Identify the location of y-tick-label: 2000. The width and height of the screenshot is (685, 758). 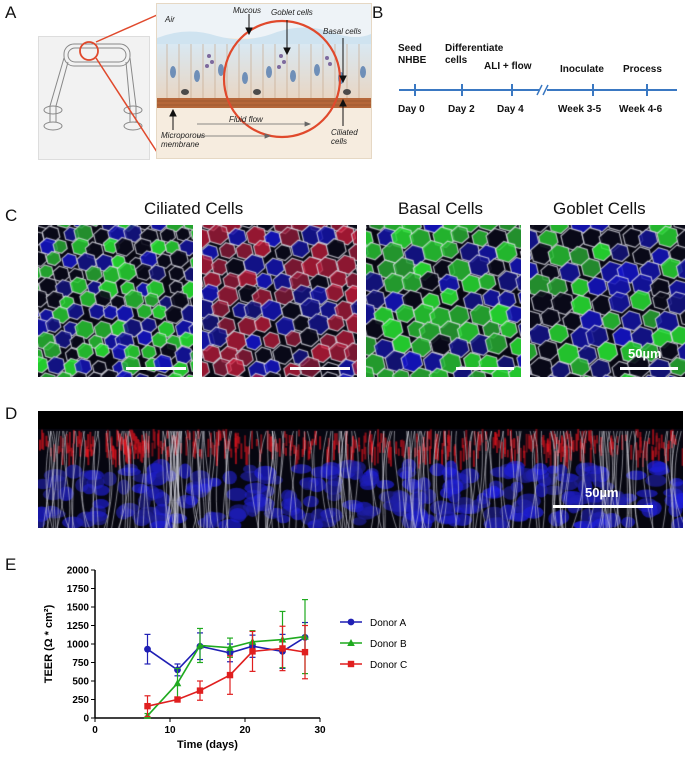
(78, 571).